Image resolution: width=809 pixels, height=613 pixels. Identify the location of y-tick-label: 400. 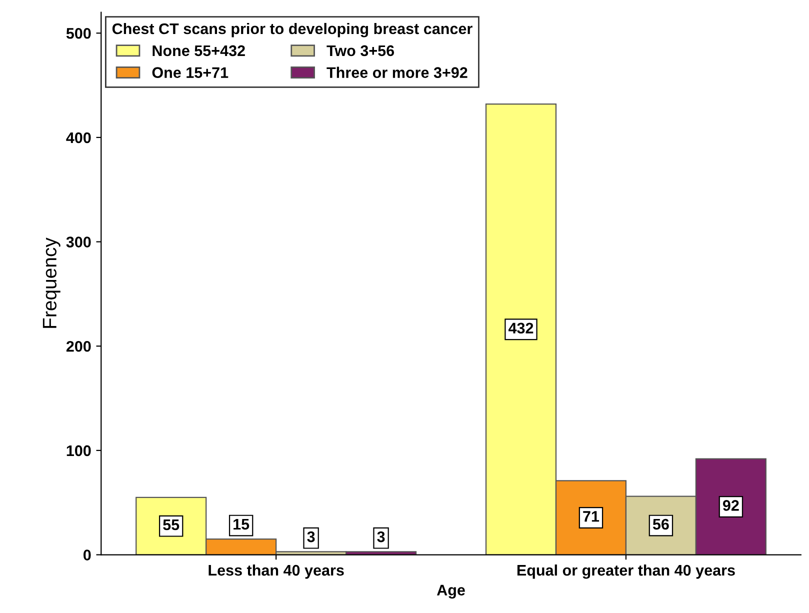
(78, 138).